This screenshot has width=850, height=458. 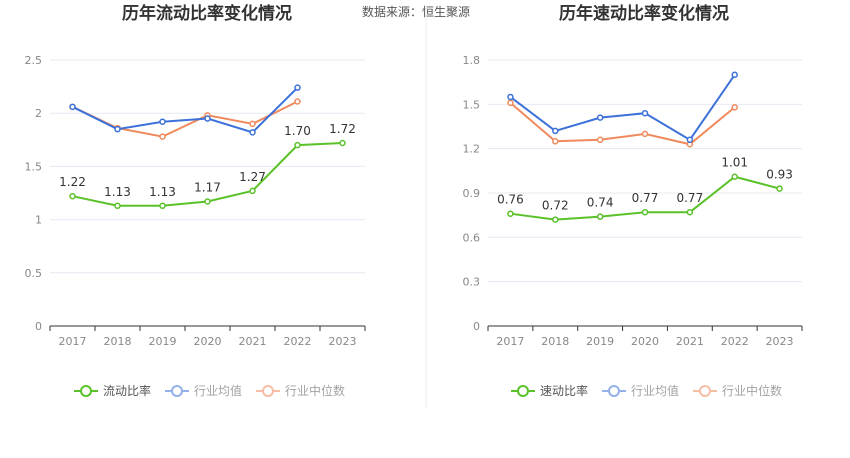 I want to click on legend-item-main: 速动比率, so click(x=549, y=390).